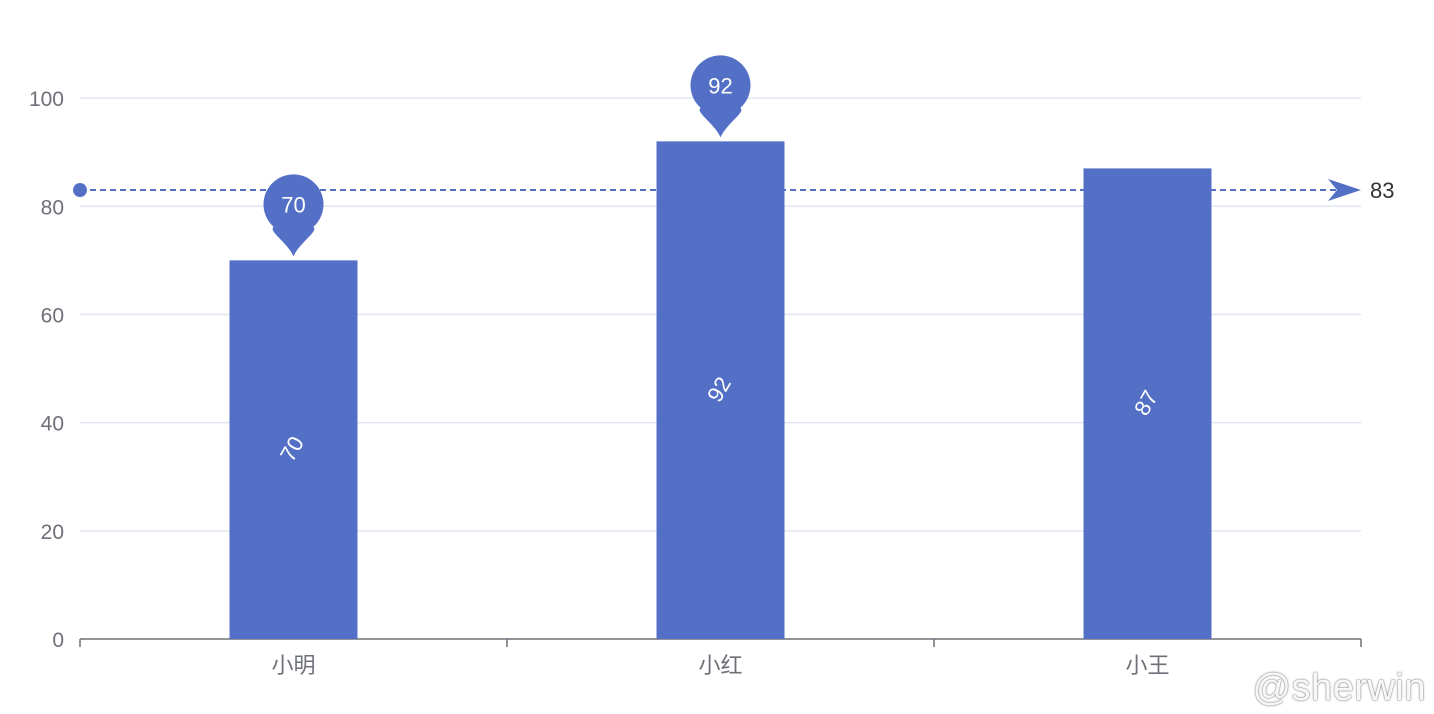 This screenshot has width=1434, height=714. What do you see at coordinates (52, 532) in the screenshot?
I see `y-tick-label: 20` at bounding box center [52, 532].